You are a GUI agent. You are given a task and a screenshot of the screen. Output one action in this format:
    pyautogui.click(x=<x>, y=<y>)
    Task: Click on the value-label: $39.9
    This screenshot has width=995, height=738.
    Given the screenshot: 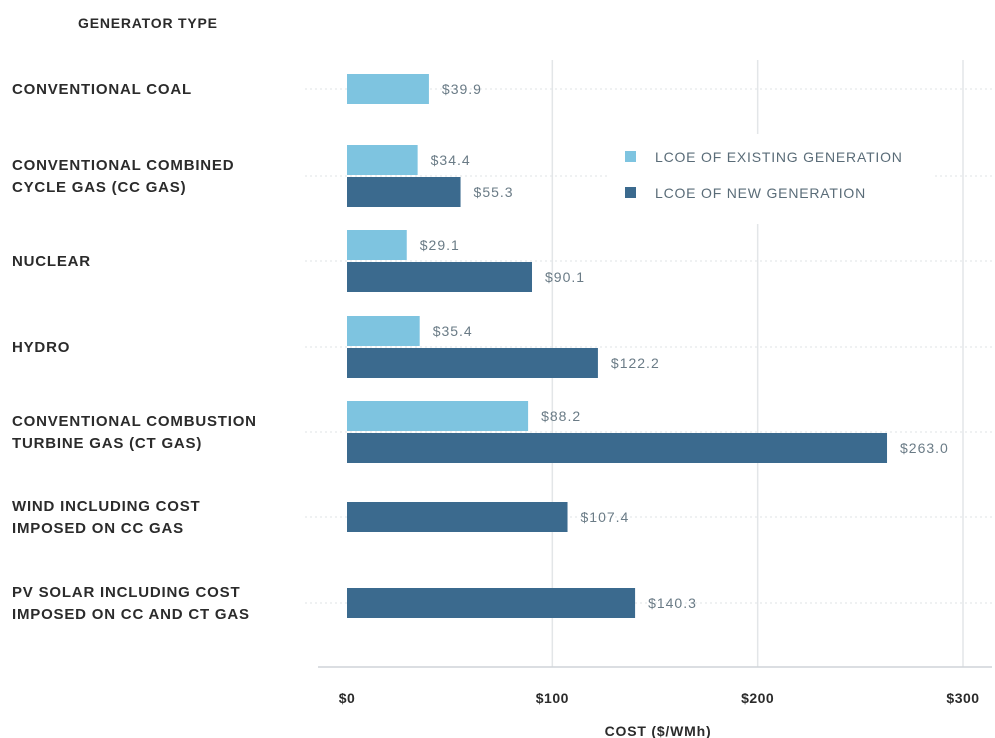 What is the action you would take?
    pyautogui.click(x=462, y=89)
    